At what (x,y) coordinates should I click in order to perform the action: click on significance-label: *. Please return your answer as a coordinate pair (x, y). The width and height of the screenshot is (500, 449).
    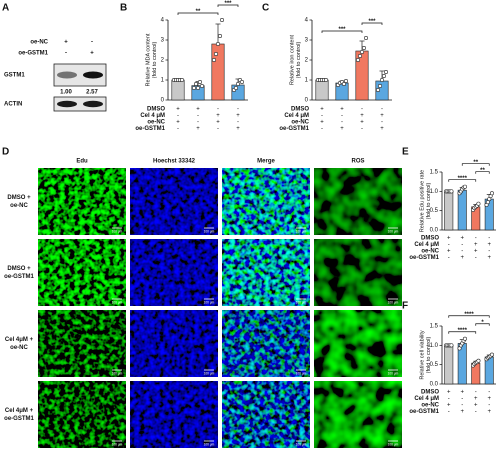
    Looking at the image, I should click on (482, 323).